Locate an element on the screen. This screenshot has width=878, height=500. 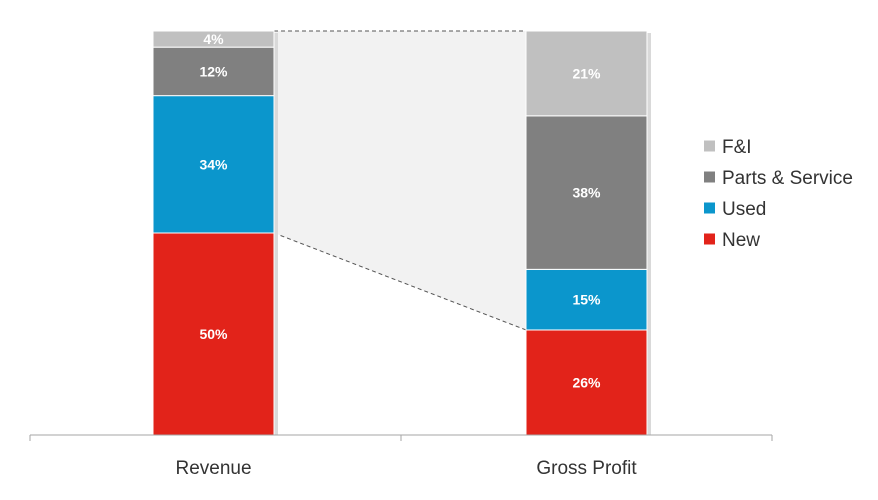
bar-shadow-revenue is located at coordinates (276, 234).